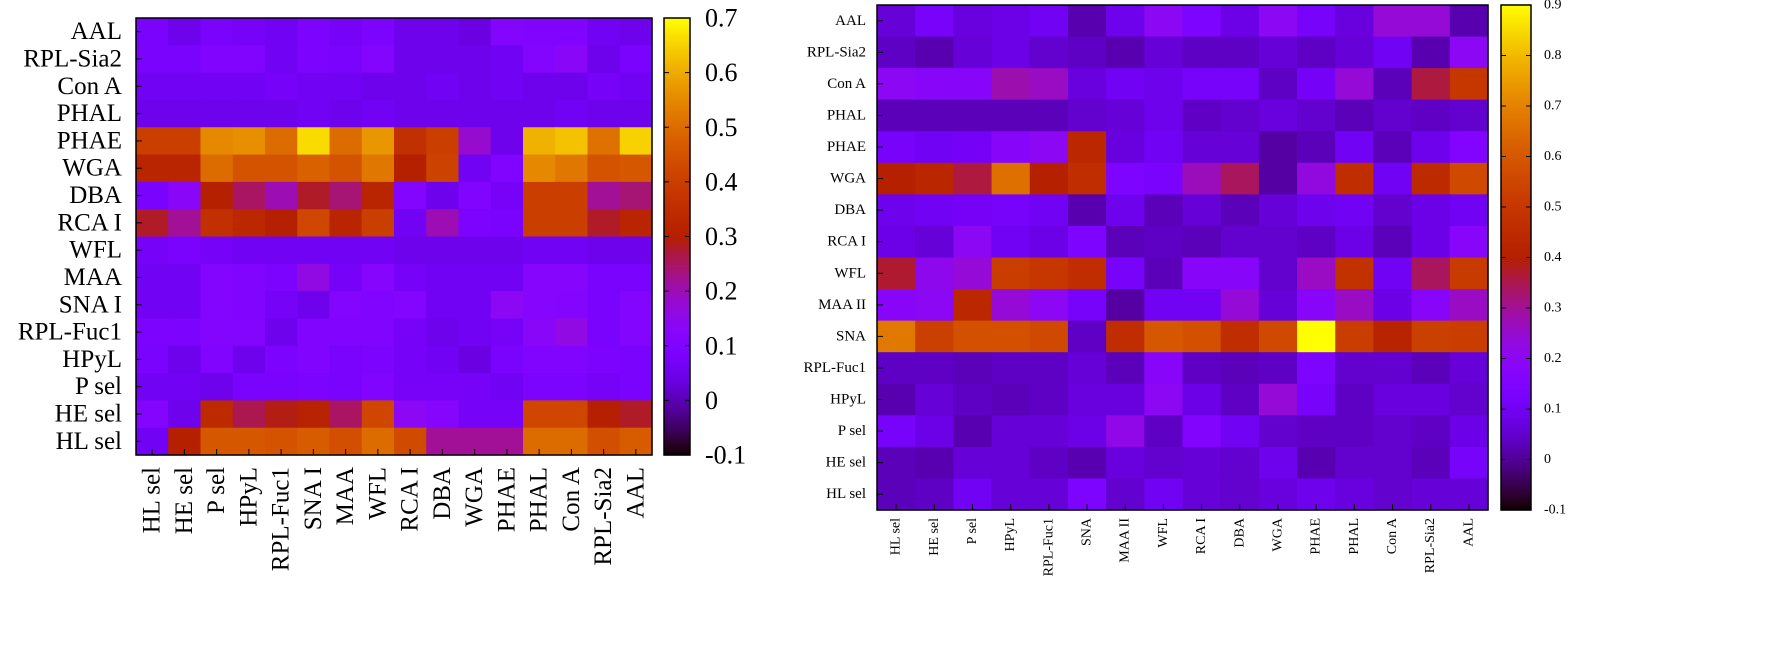  Describe the element at coordinates (848, 400) in the screenshot. I see `row-label: HPyL` at that location.